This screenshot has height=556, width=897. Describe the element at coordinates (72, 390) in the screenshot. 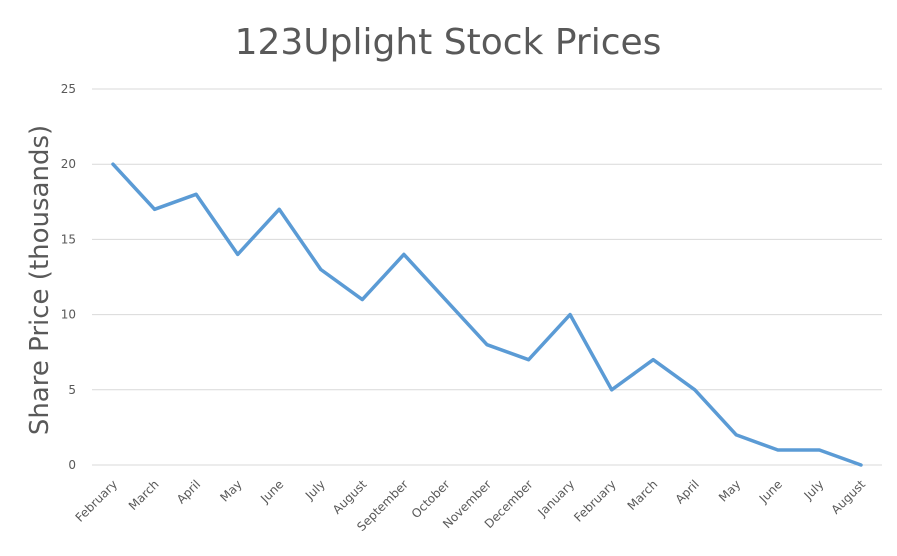

I see `y-tick-label: 5` at that location.